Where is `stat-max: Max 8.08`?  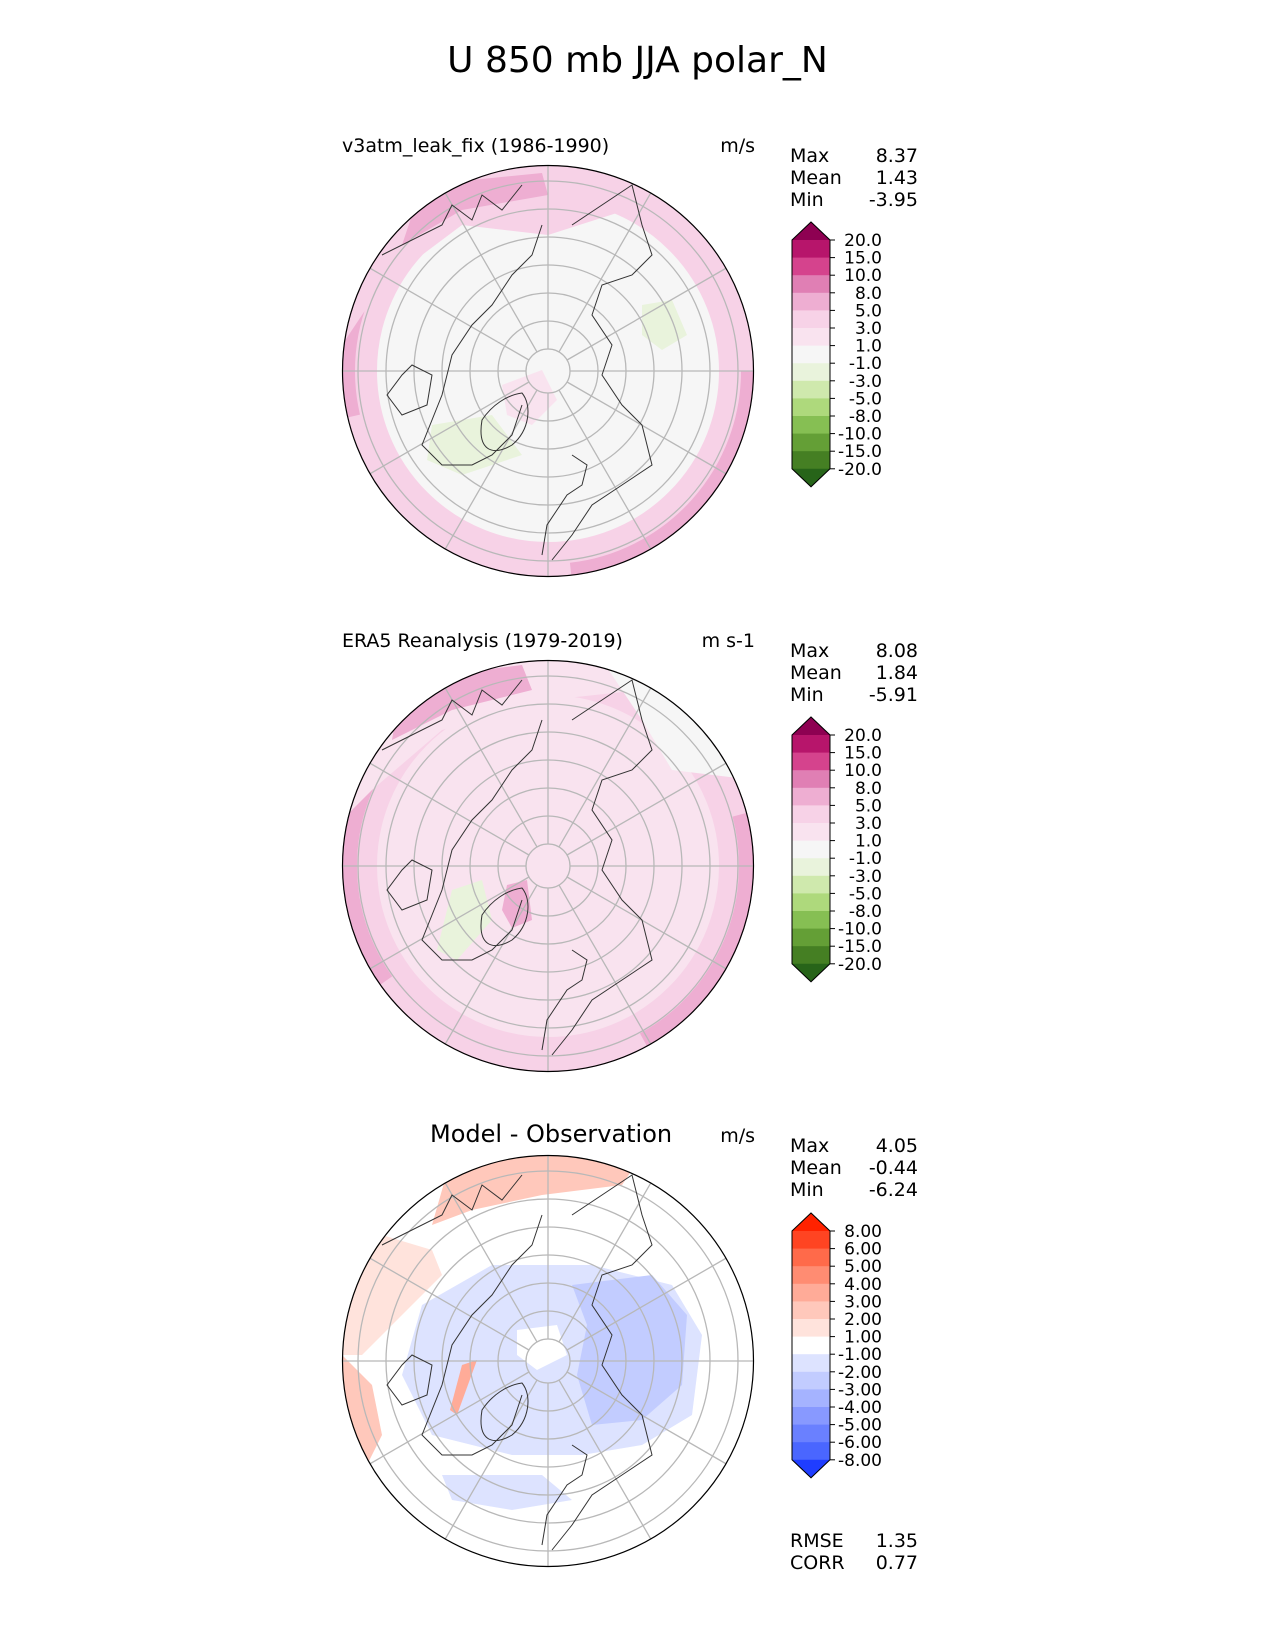 stat-max: Max 8.08 is located at coordinates (854, 651).